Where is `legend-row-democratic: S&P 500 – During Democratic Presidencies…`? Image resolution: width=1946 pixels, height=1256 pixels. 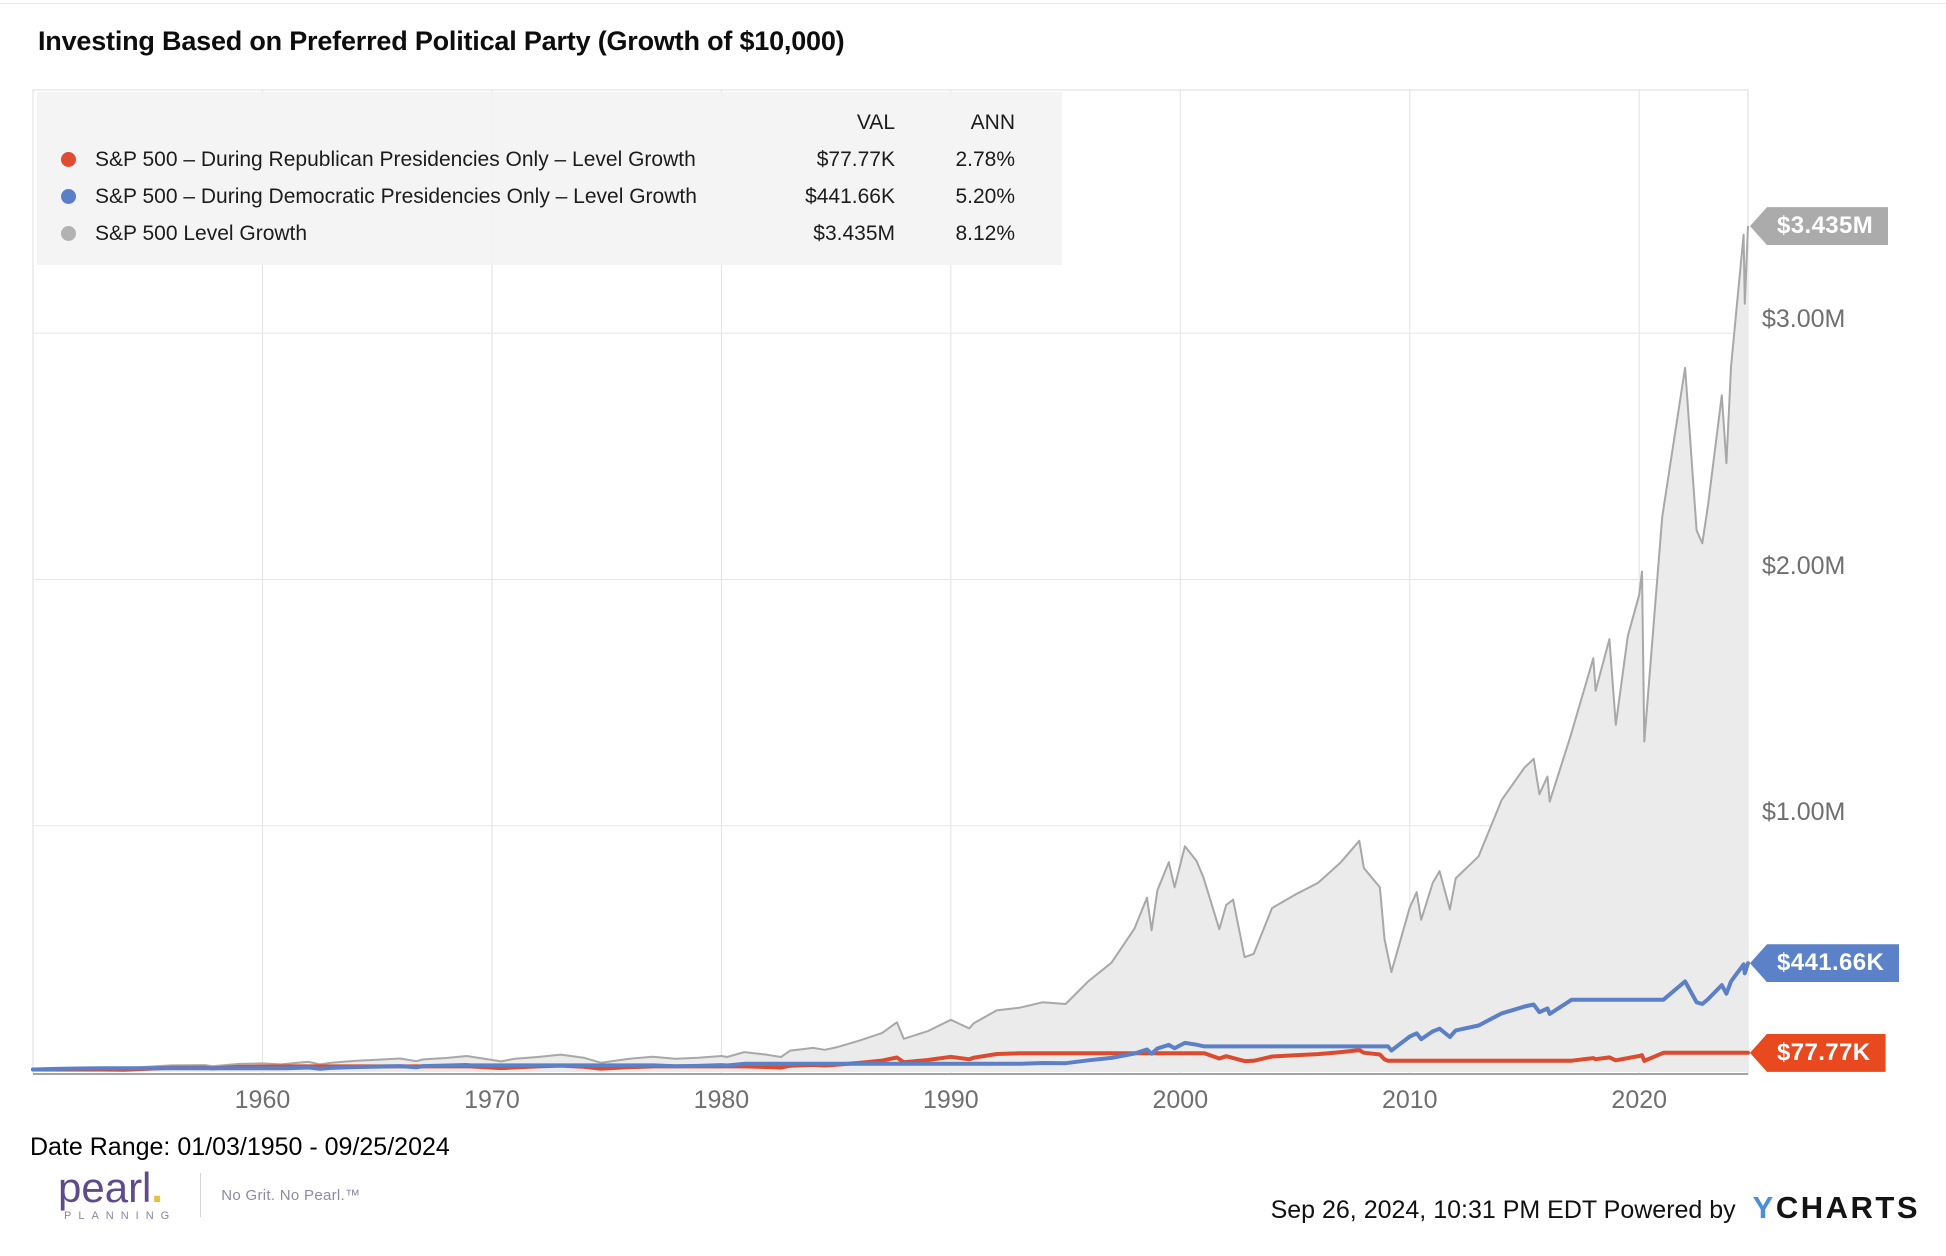
legend-row-democratic: S&P 500 – During Democratic Presidencies… is located at coordinates (549, 196).